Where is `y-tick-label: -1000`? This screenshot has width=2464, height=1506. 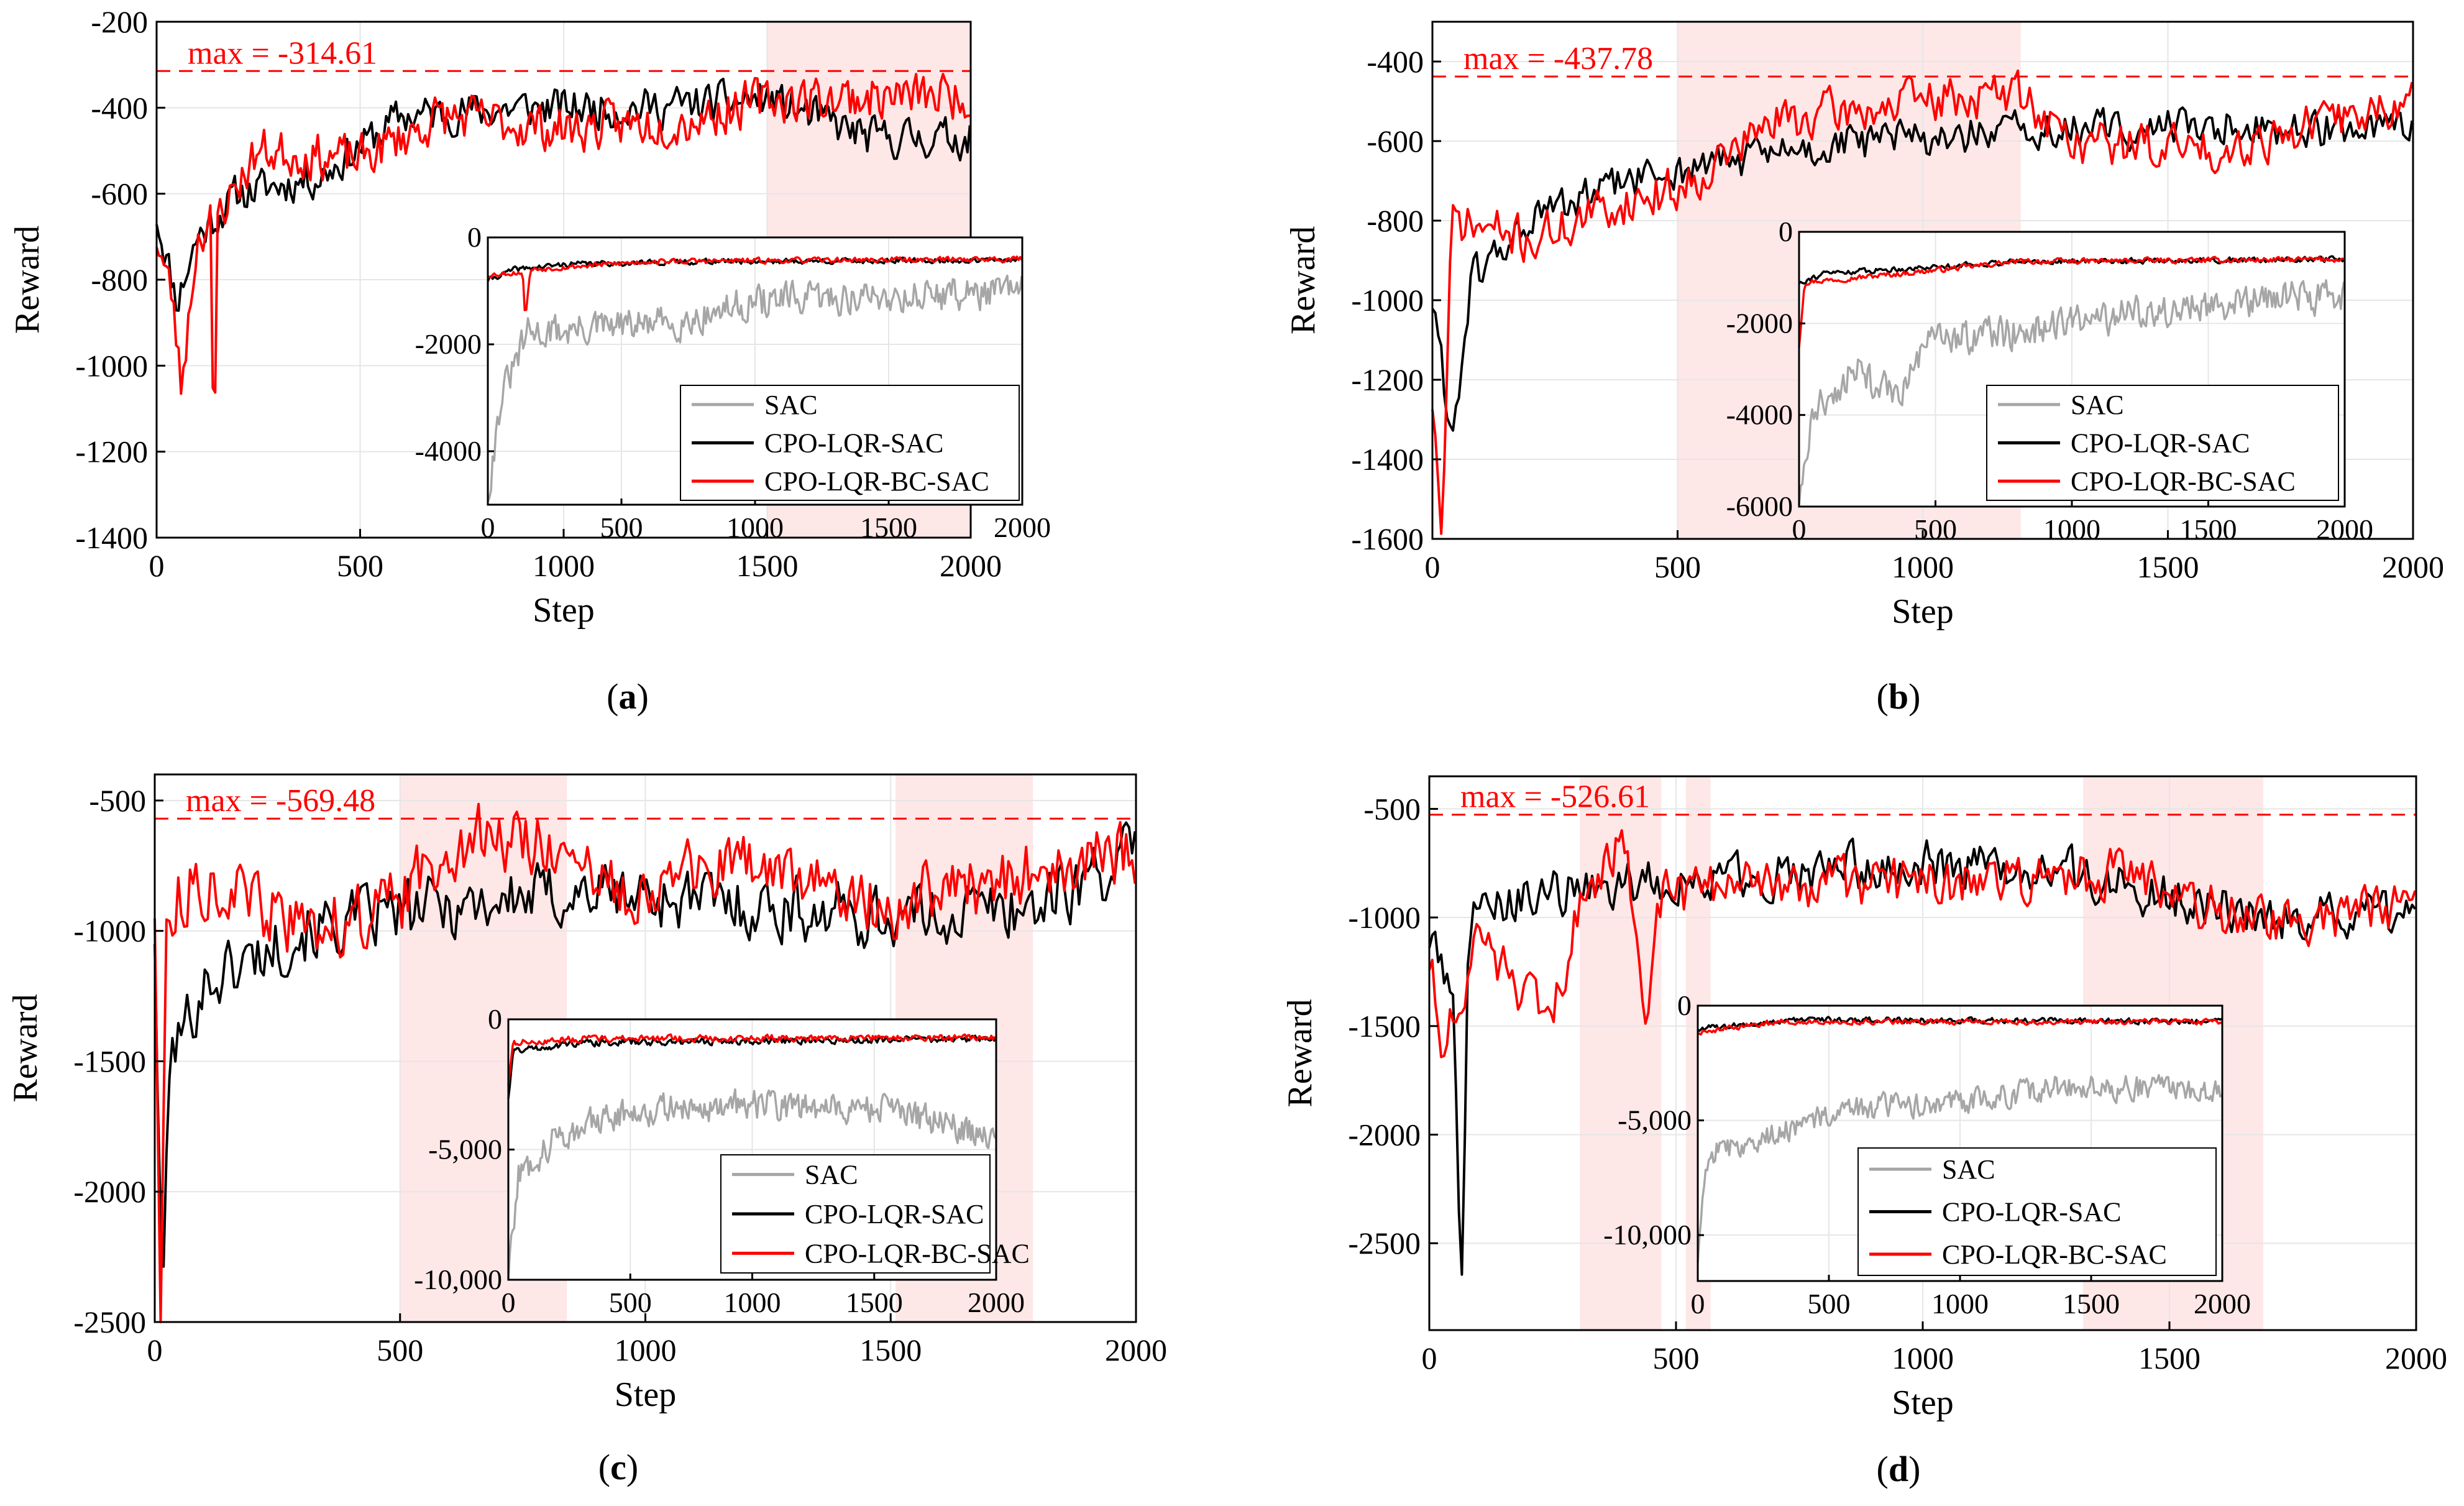 y-tick-label: -1000 is located at coordinates (109, 931).